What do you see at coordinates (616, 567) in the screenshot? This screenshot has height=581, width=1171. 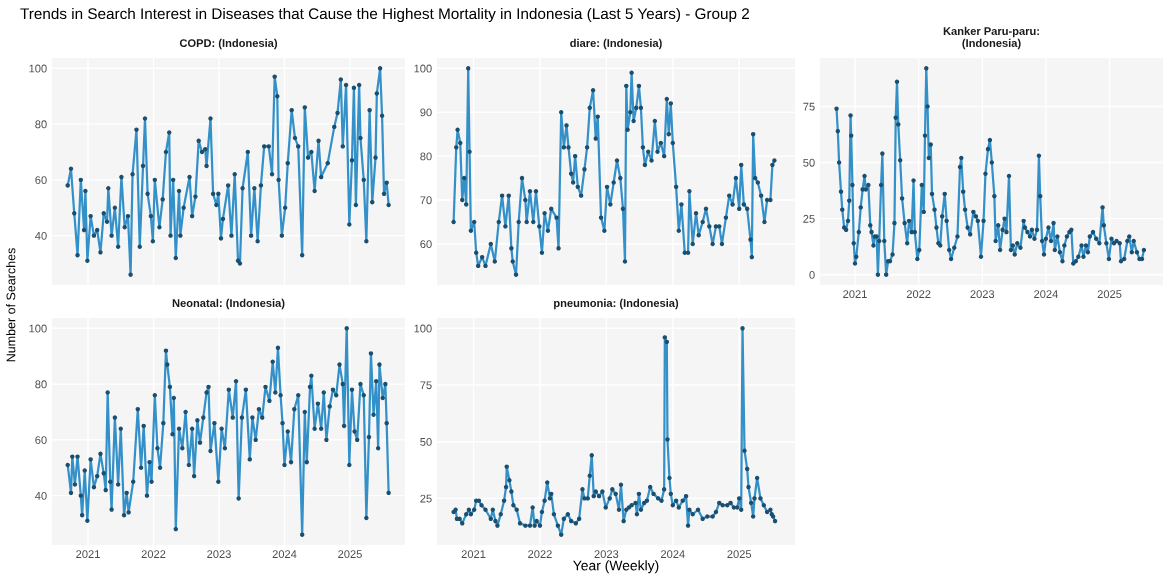 I see `x-axis-title: Year (Weekly)` at bounding box center [616, 567].